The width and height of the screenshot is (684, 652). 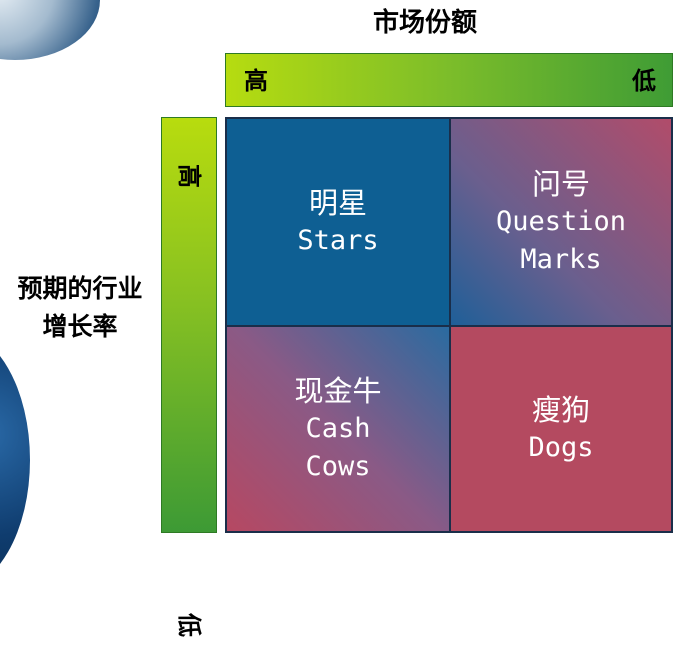 What do you see at coordinates (338, 466) in the screenshot?
I see `cash-cows-en-line2: Cows` at bounding box center [338, 466].